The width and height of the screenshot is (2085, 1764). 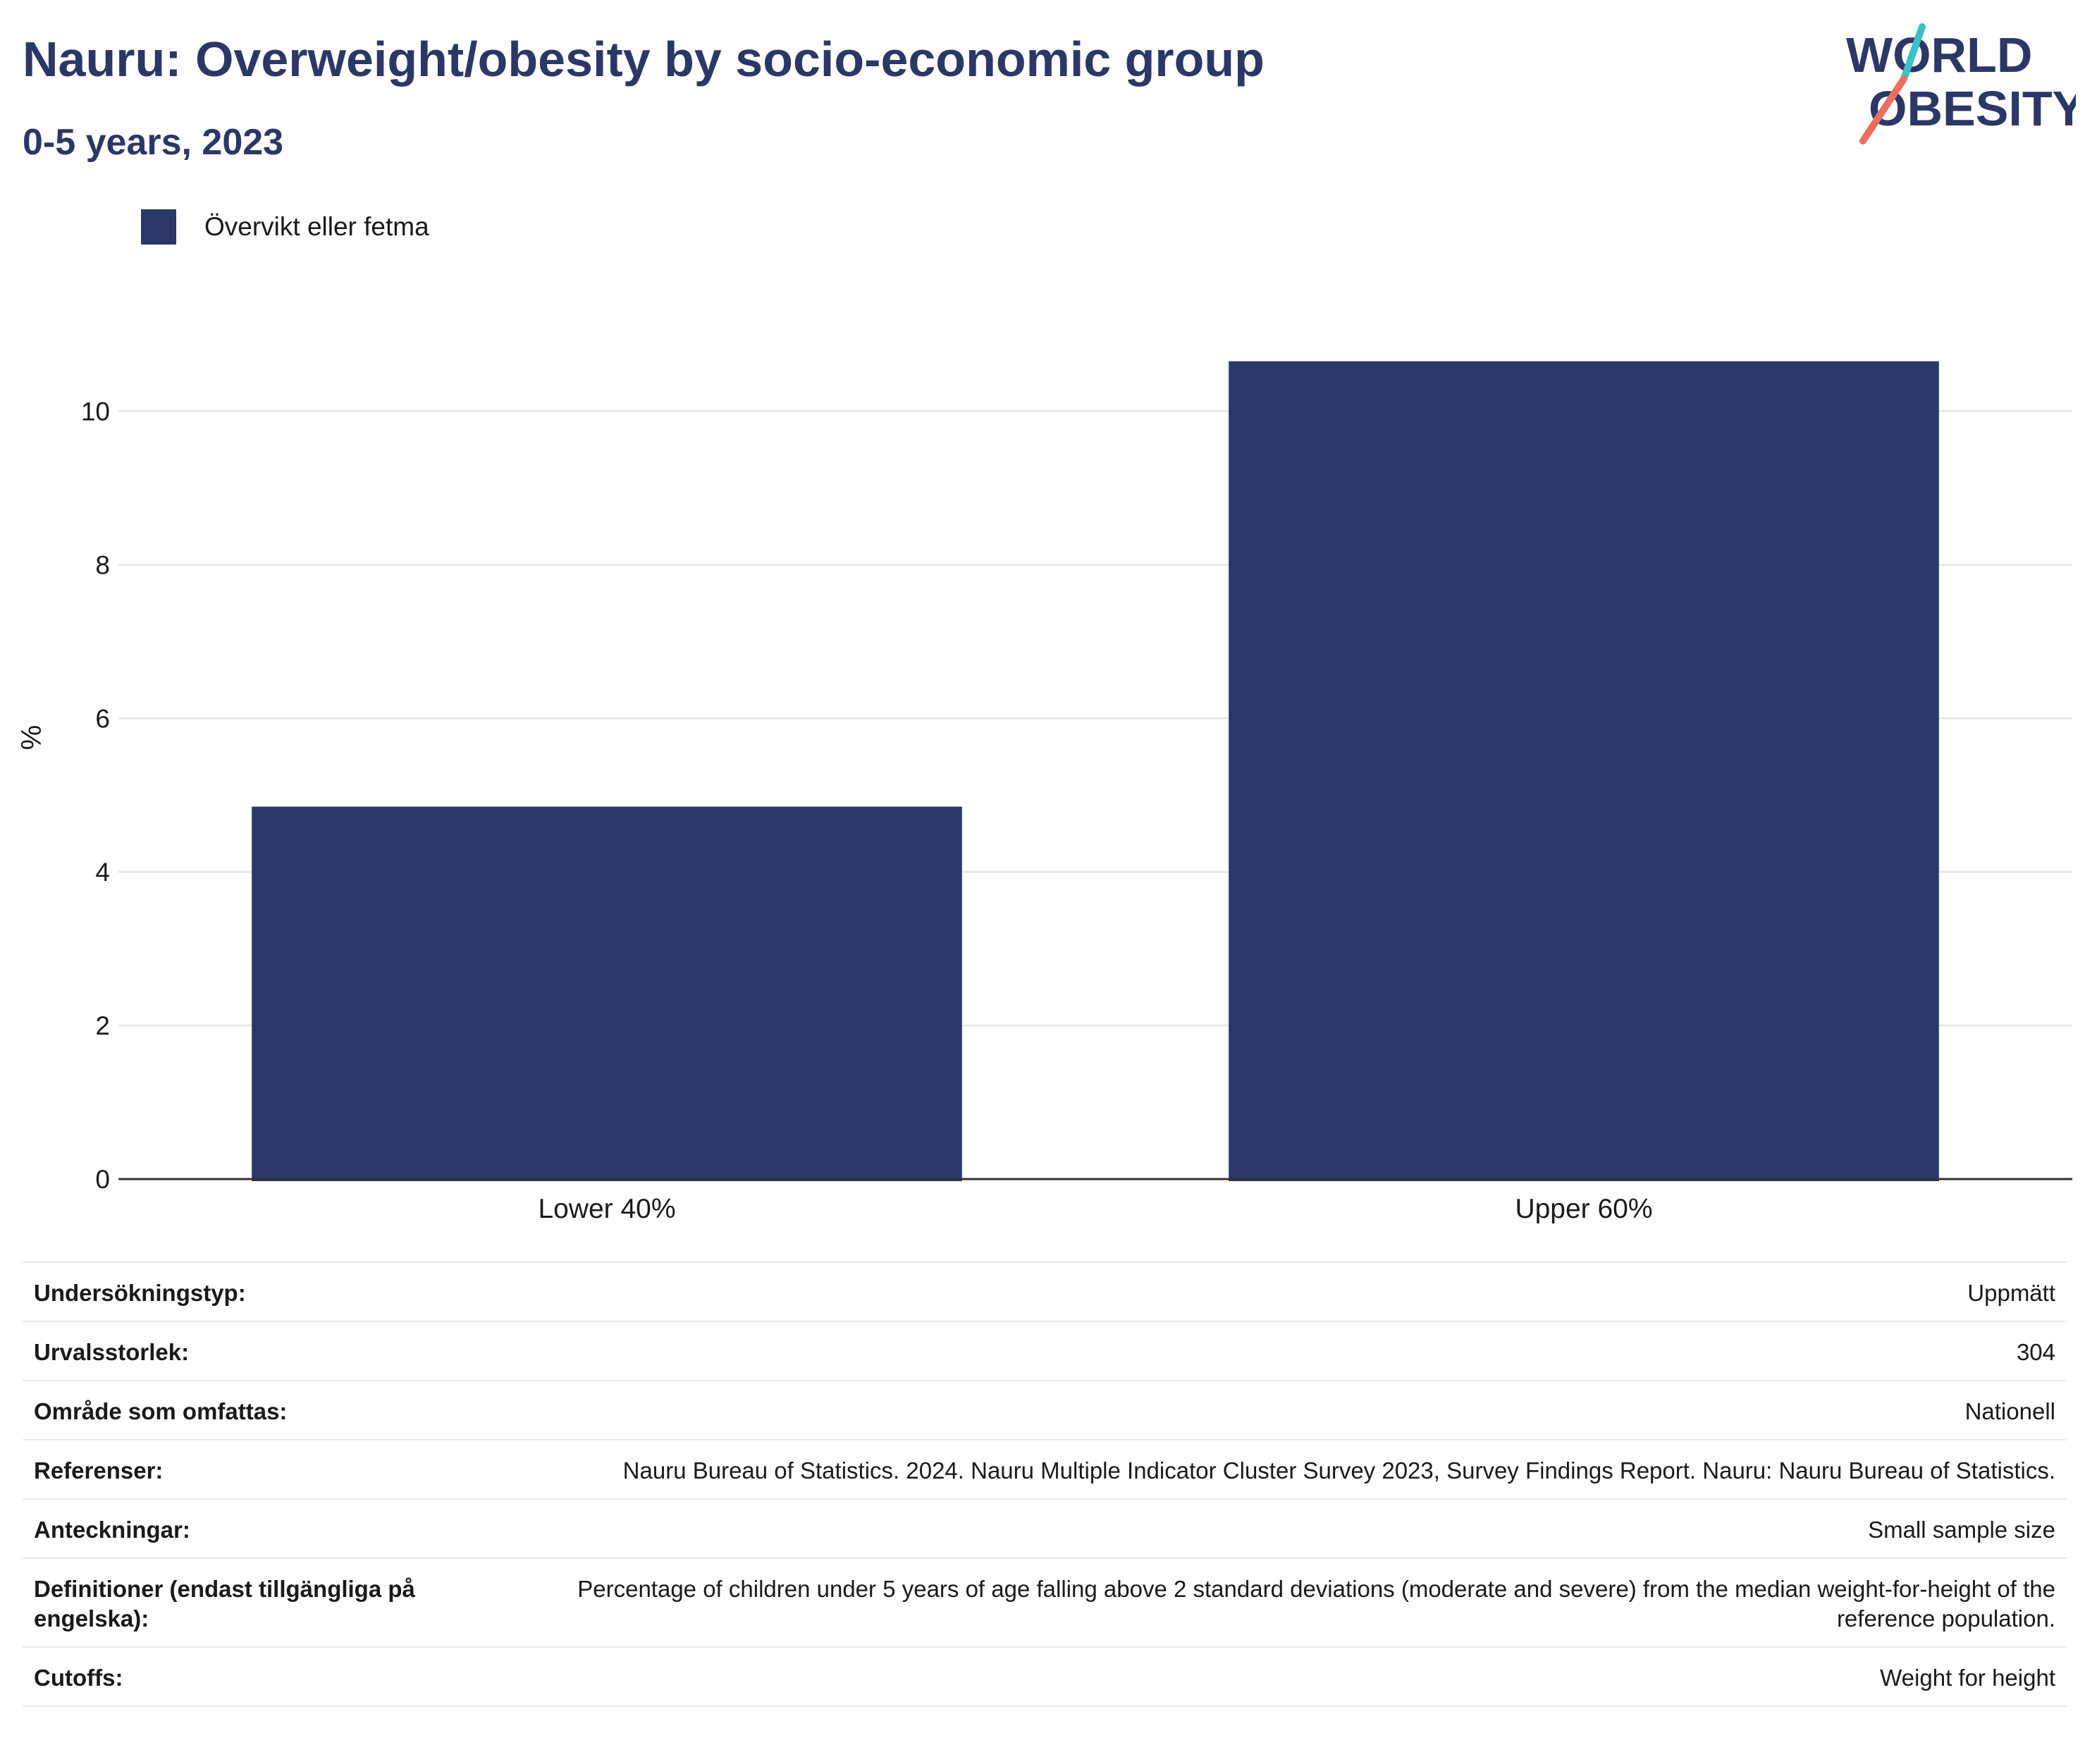 What do you see at coordinates (259, 1292) in the screenshot?
I see `metadata-key: Undersökningstyp:` at bounding box center [259, 1292].